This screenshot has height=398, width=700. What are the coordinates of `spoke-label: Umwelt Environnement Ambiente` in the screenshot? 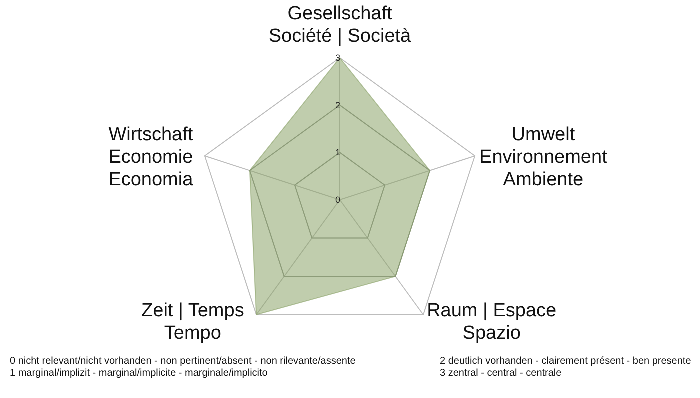 It's located at (544, 157).